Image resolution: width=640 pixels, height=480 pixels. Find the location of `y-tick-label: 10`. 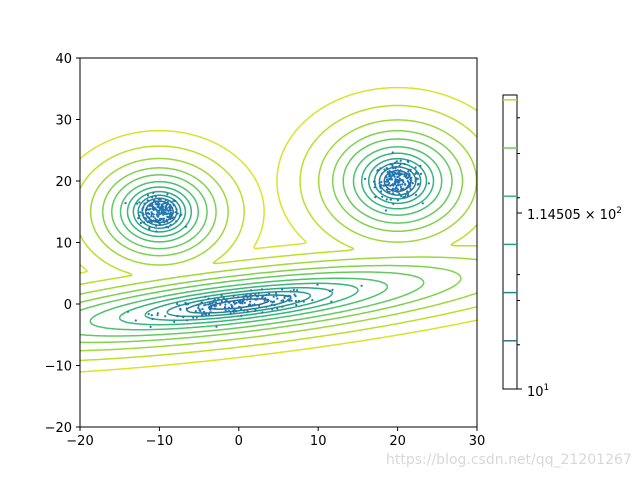

y-tick-label: 10 is located at coordinates (63, 244).